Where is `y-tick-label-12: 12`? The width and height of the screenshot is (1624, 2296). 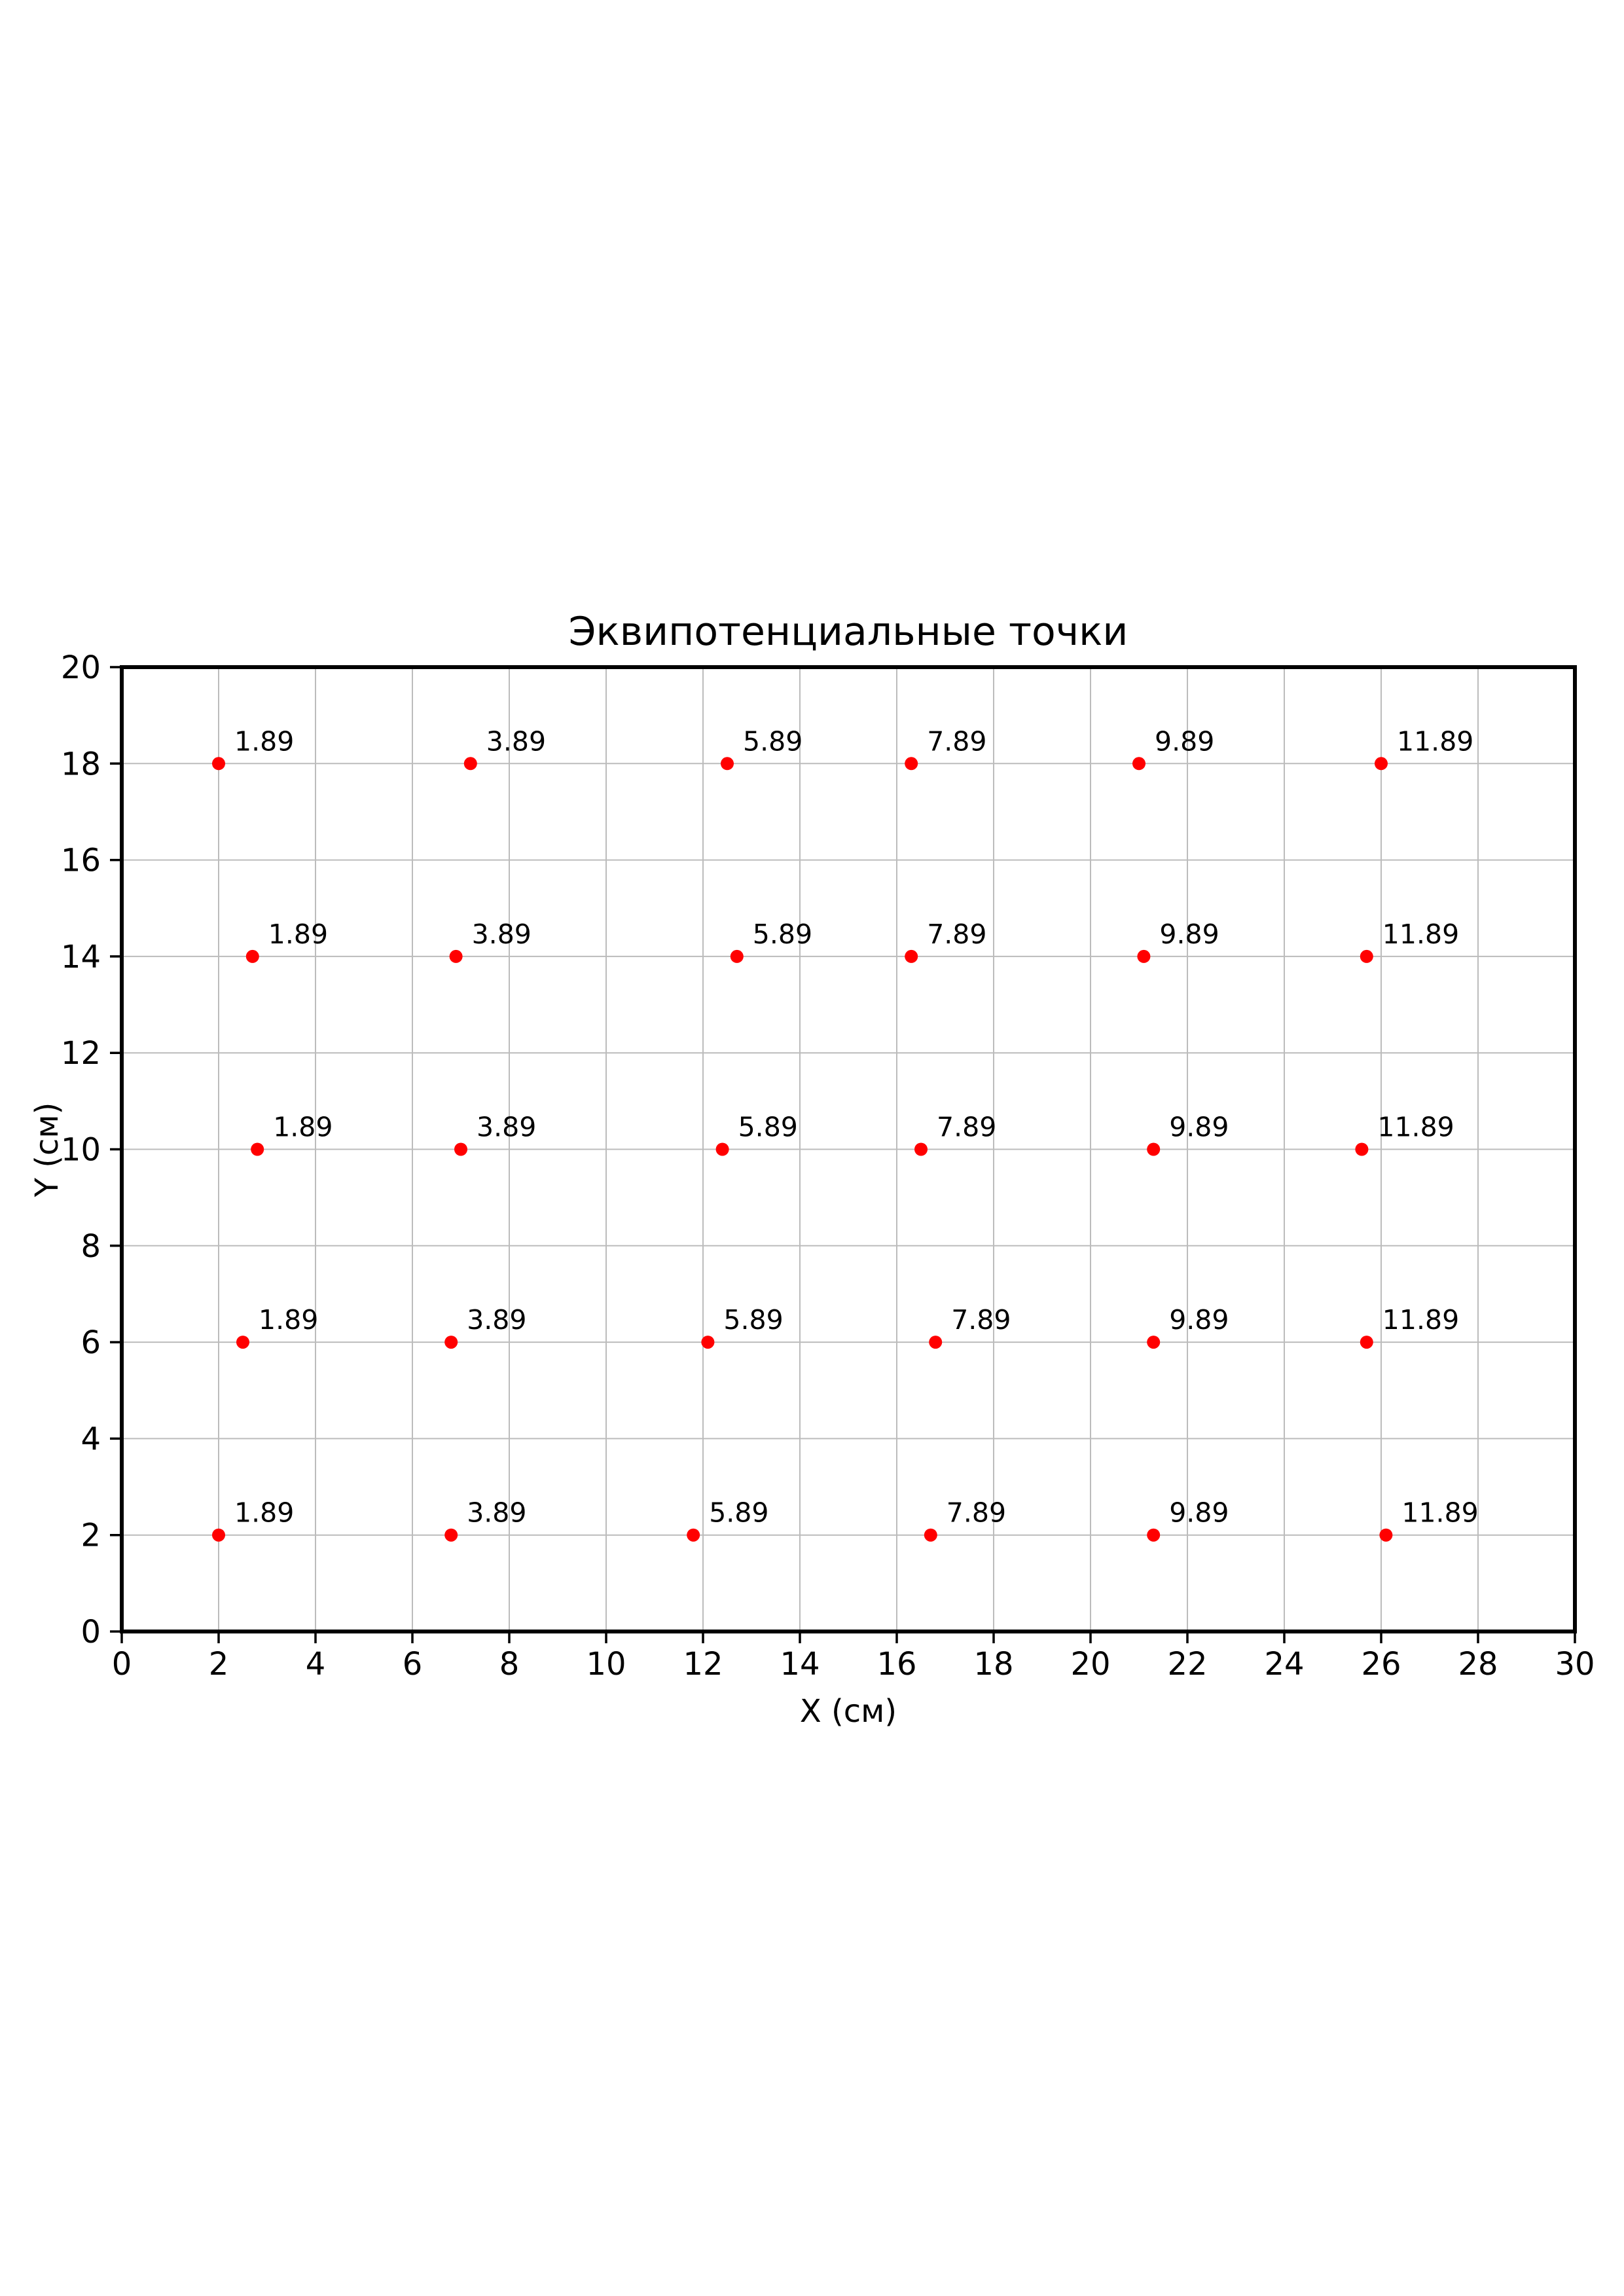 y-tick-label-12: 12 is located at coordinates (81, 1053).